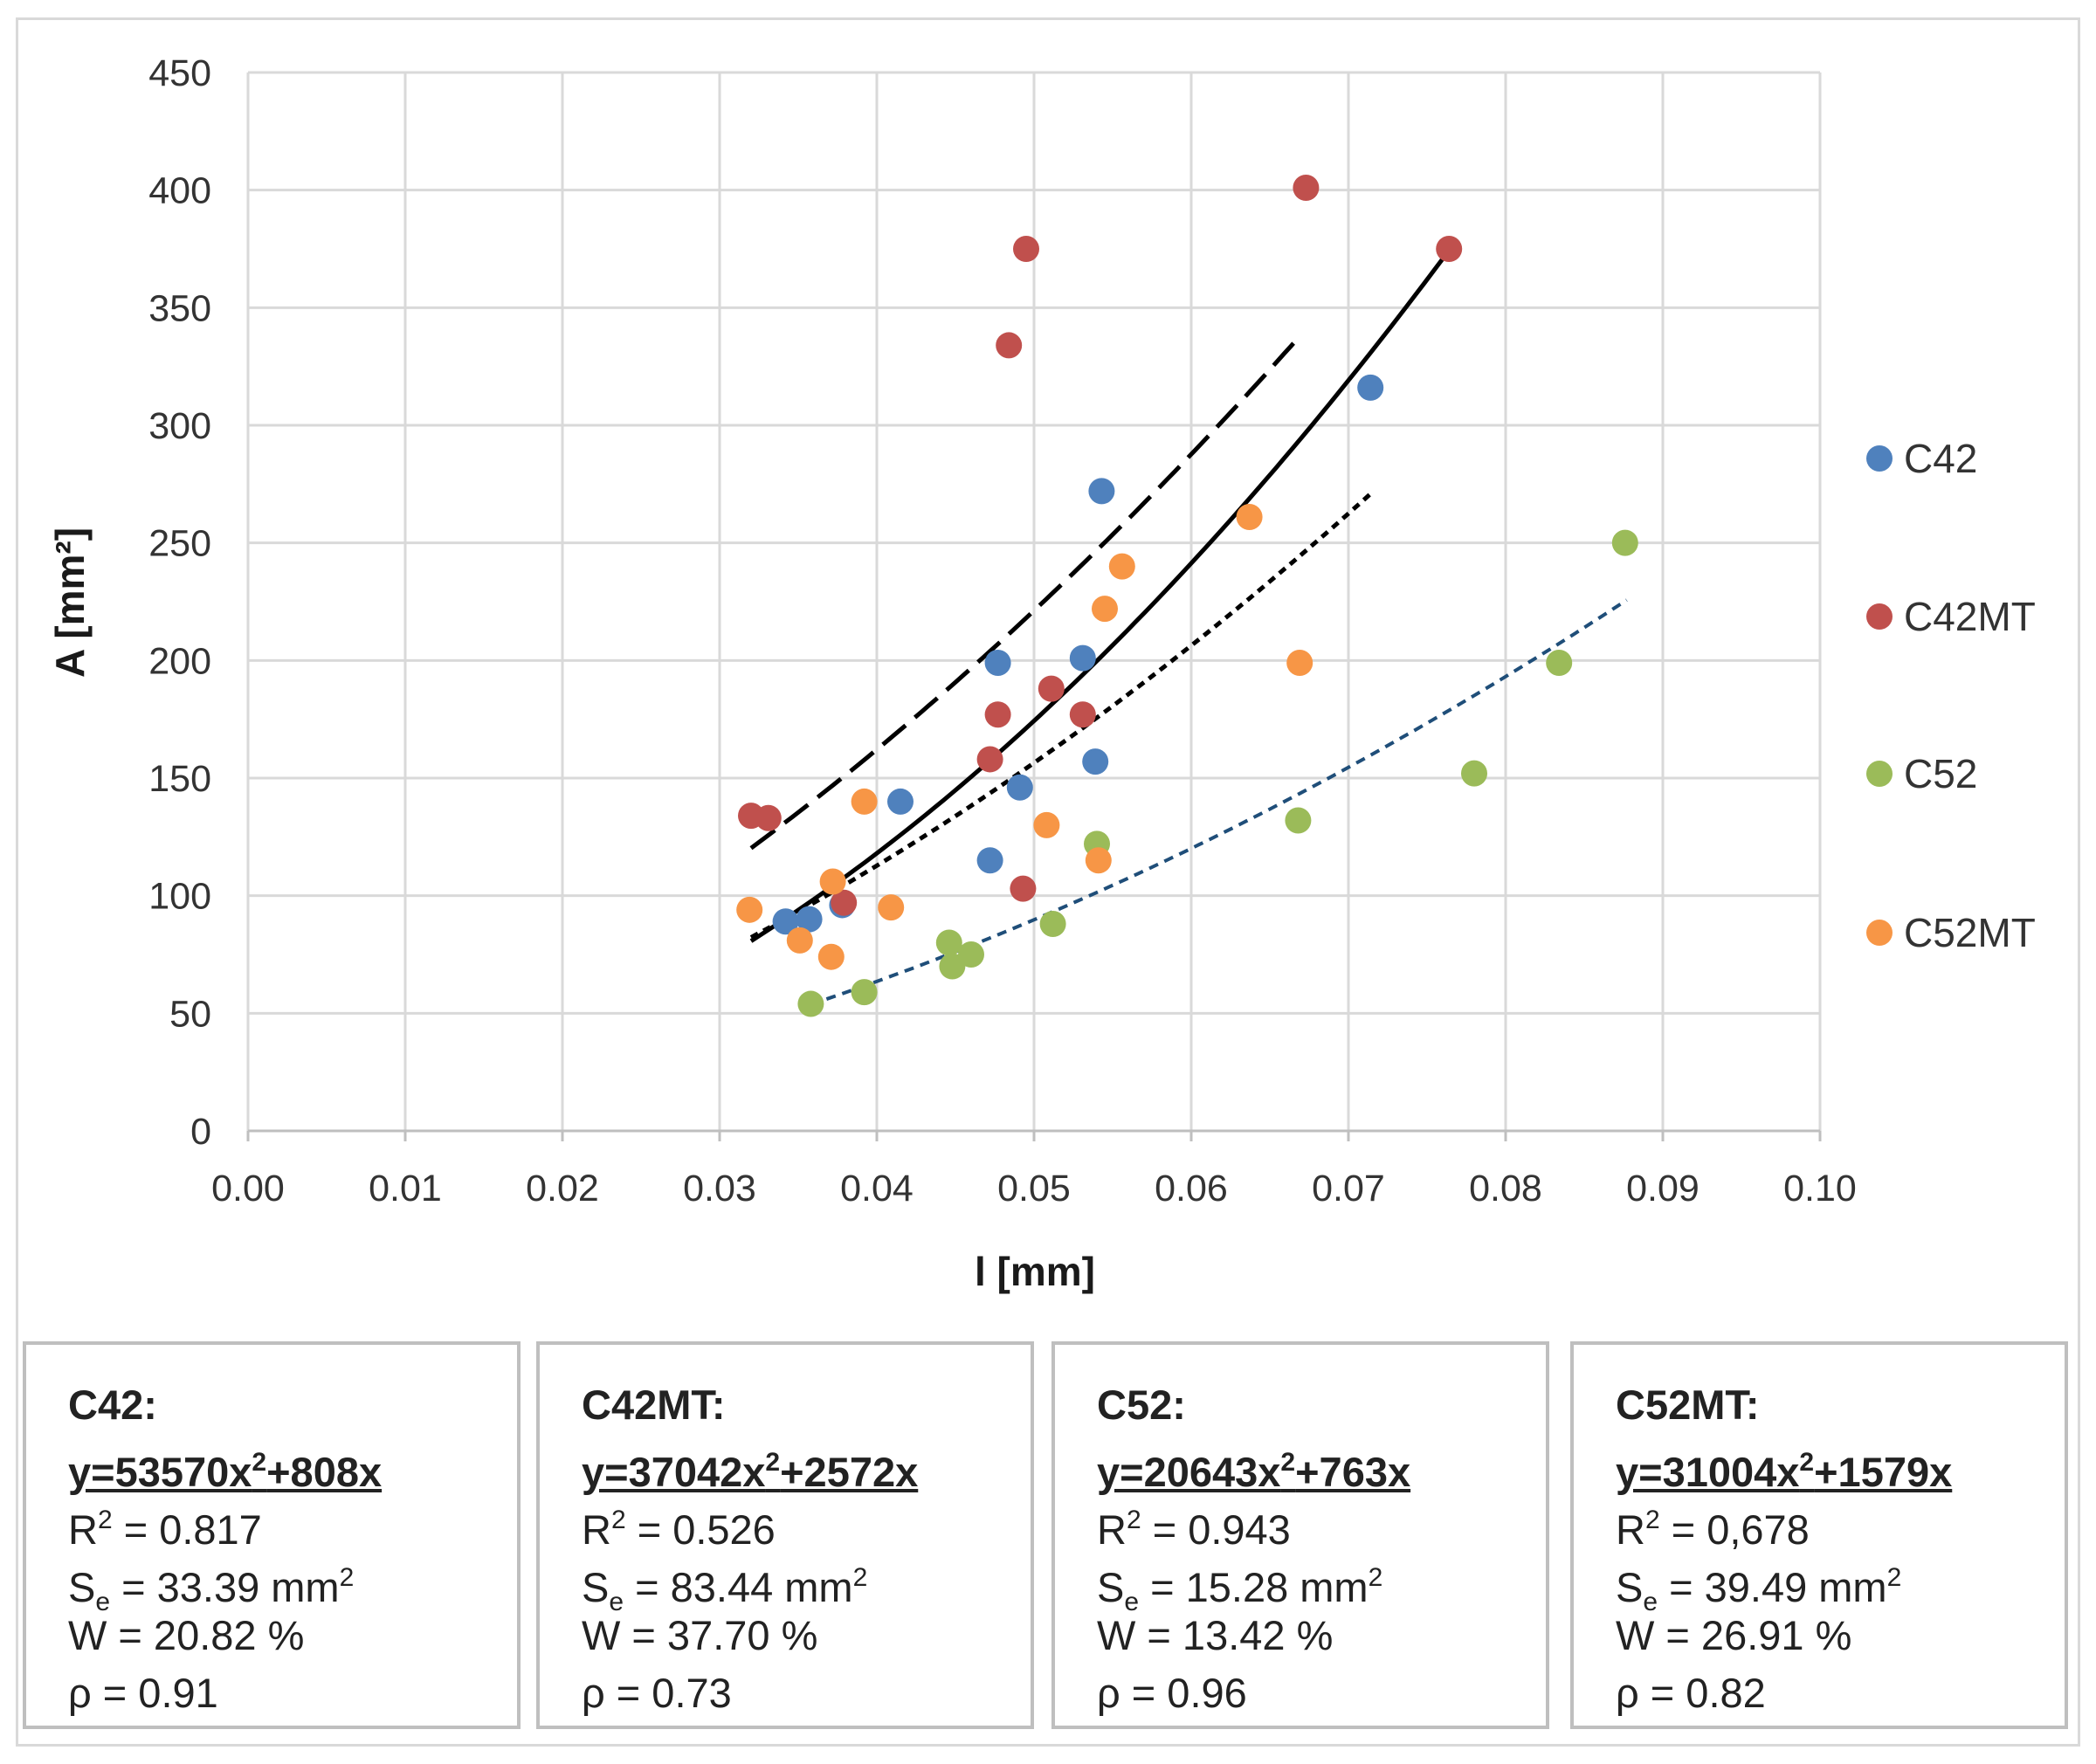  What do you see at coordinates (1772, 1587) in the screenshot?
I see `se-value: = 39.49 mm` at bounding box center [1772, 1587].